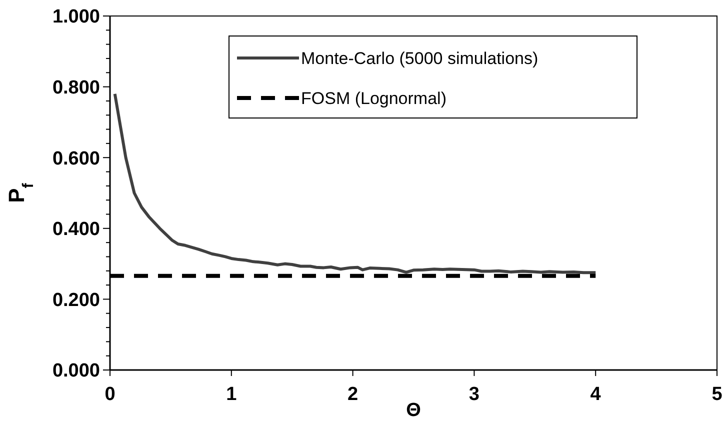 Image resolution: width=725 pixels, height=429 pixels. Describe the element at coordinates (419, 58) in the screenshot. I see `legend-label: Monte-Carlo (5000 simulations)` at that location.